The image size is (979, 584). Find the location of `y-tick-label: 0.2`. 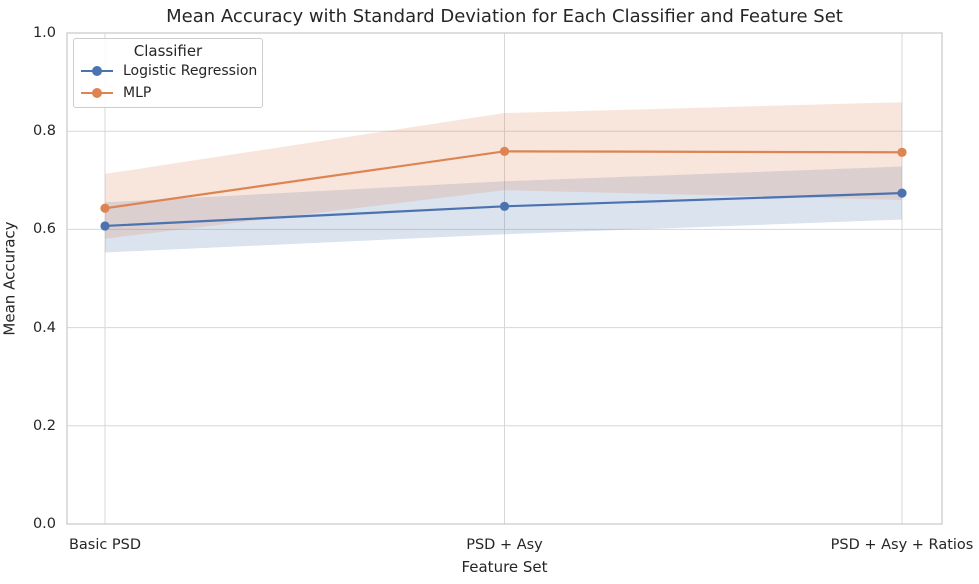

y-tick-label: 0.2 is located at coordinates (44, 426).